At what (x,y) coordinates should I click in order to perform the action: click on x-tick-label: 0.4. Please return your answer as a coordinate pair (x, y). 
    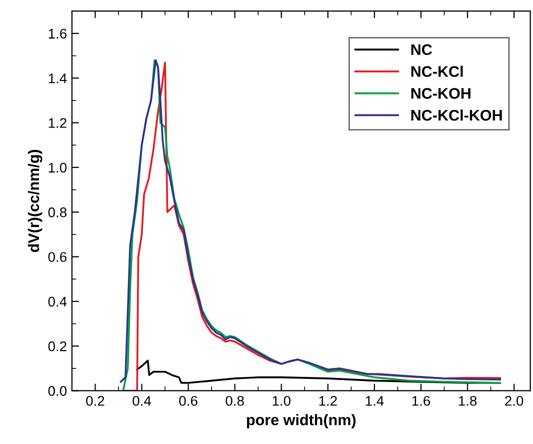
    Looking at the image, I should click on (142, 401).